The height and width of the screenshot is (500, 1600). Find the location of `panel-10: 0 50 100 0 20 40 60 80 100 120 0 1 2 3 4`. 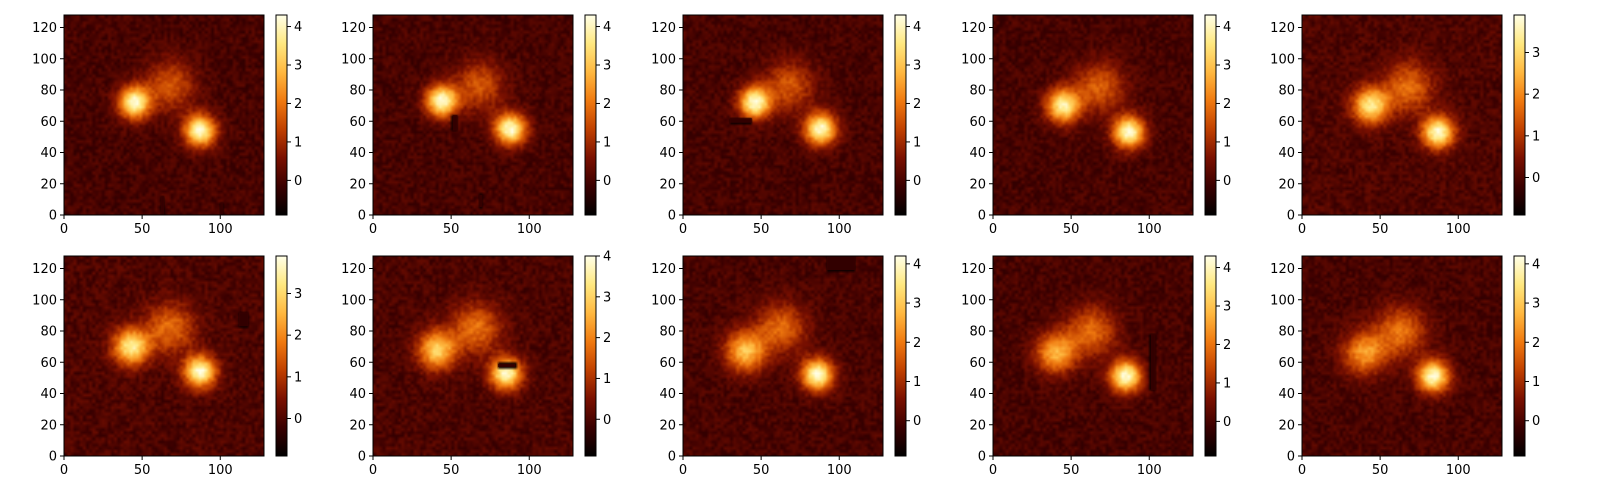

panel-10: 0 50 100 0 20 40 60 80 100 120 0 1 2 3 4 is located at coordinates (1405, 366).